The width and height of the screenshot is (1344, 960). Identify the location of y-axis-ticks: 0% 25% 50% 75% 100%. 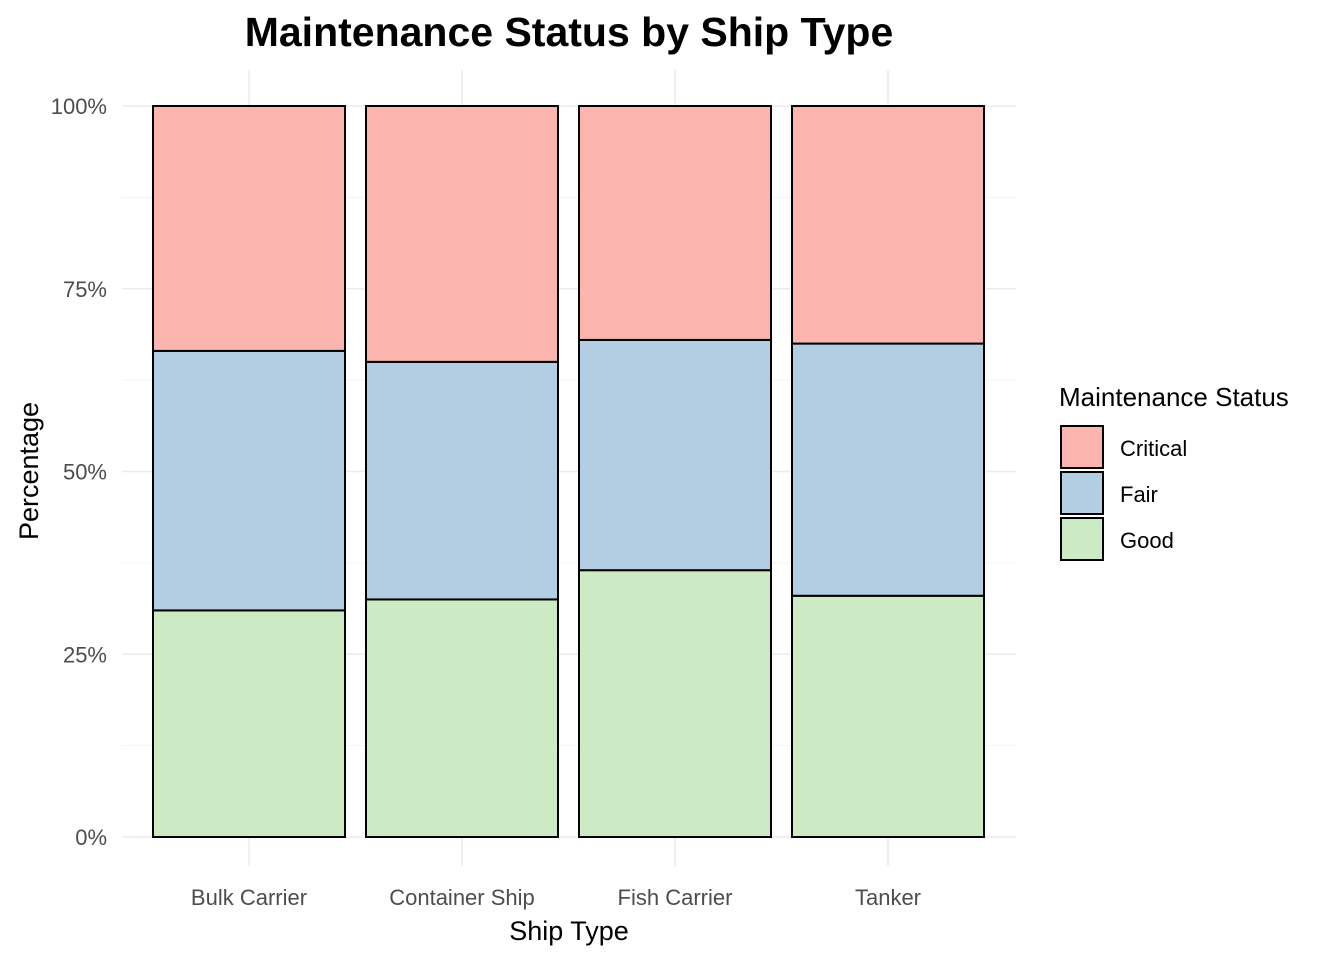
(79, 472).